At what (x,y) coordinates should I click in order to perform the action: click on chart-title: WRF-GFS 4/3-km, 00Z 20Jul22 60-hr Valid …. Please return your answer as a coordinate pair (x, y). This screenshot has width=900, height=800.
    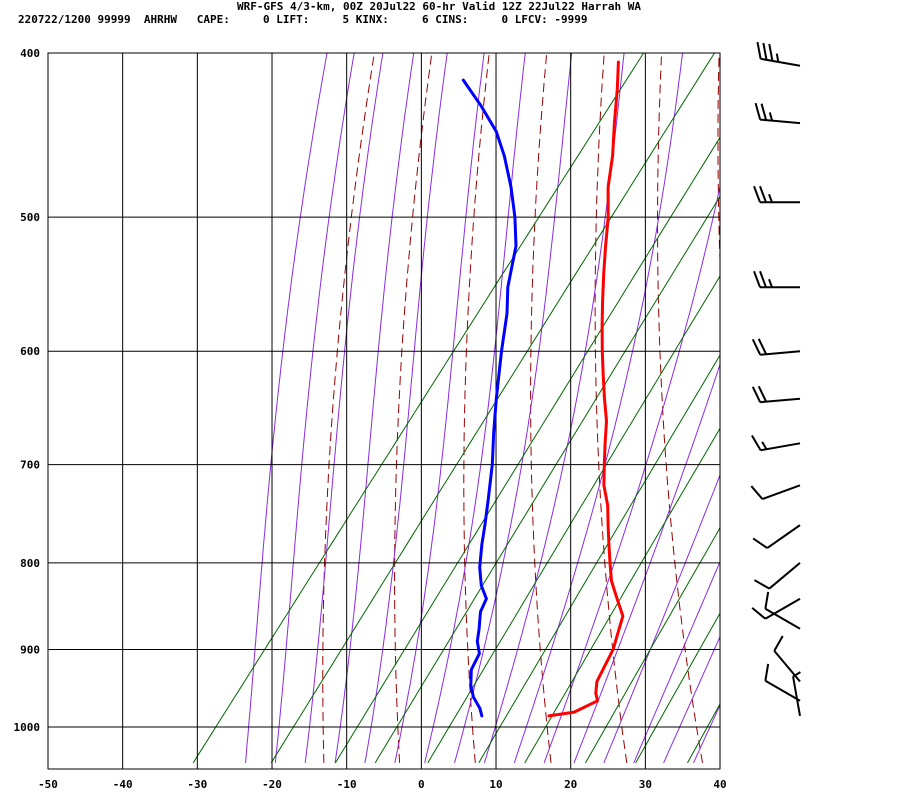
    Looking at the image, I should click on (439, 6).